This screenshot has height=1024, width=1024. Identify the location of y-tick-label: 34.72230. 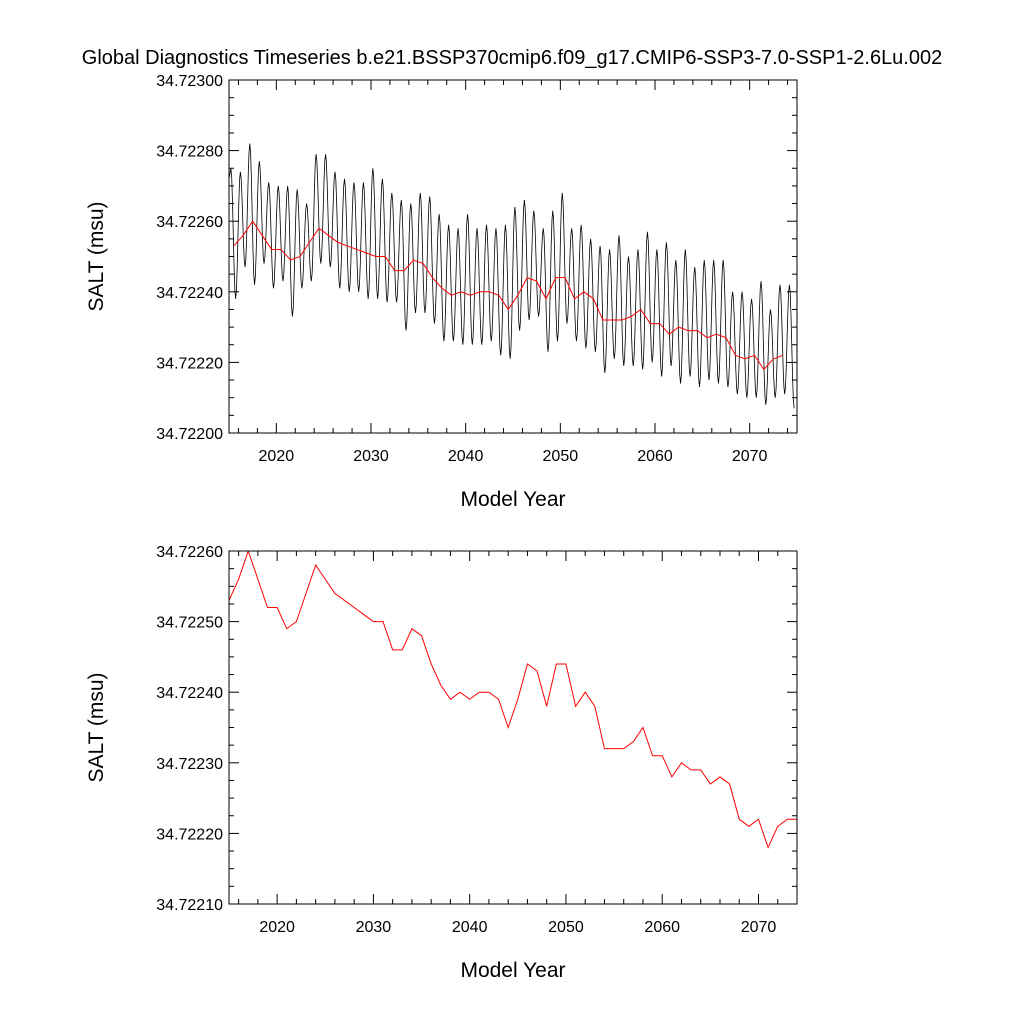
(189, 764).